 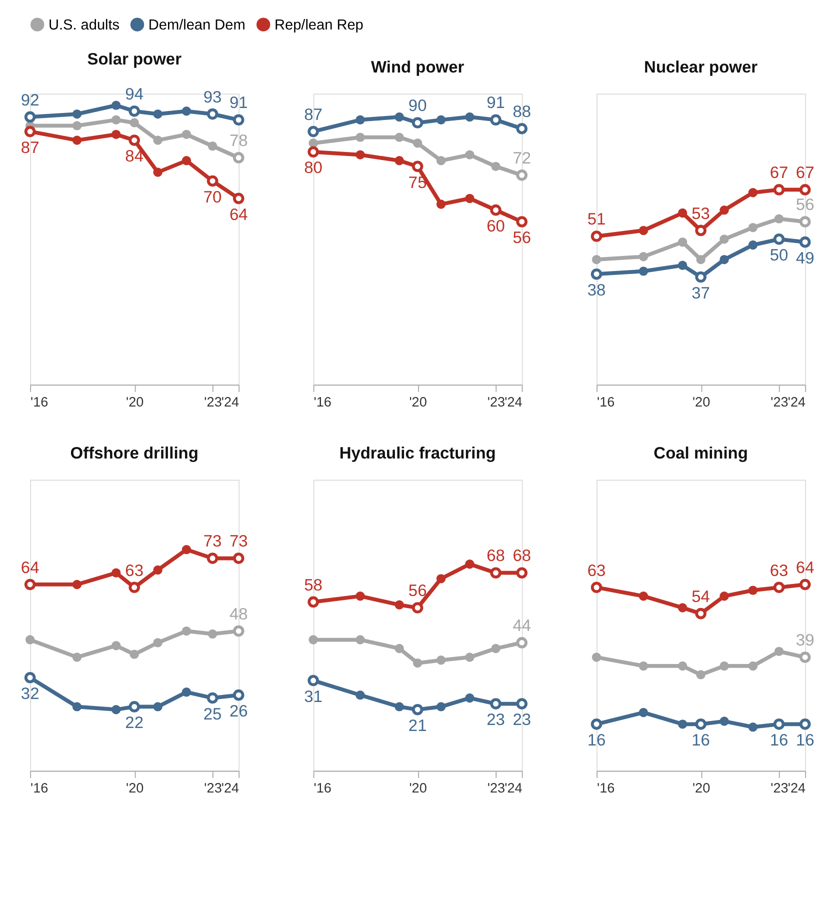 What do you see at coordinates (417, 106) in the screenshot?
I see `data-label: 90` at bounding box center [417, 106].